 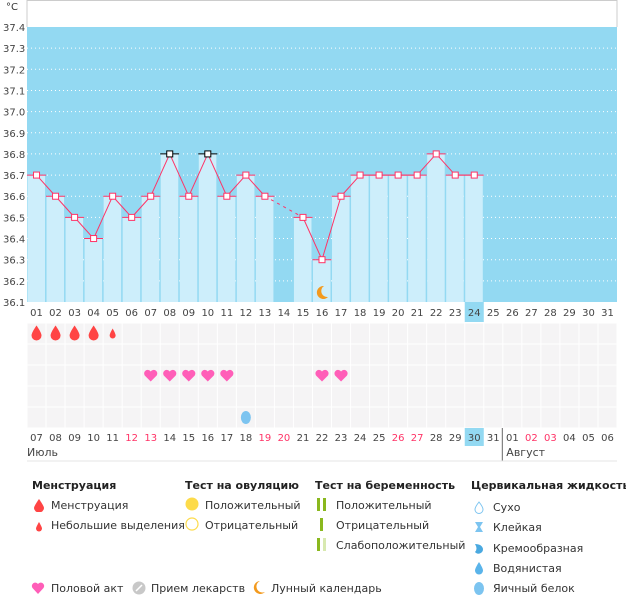 What do you see at coordinates (321, 504) in the screenshot?
I see `pregnancy-positive-icon` at bounding box center [321, 504].